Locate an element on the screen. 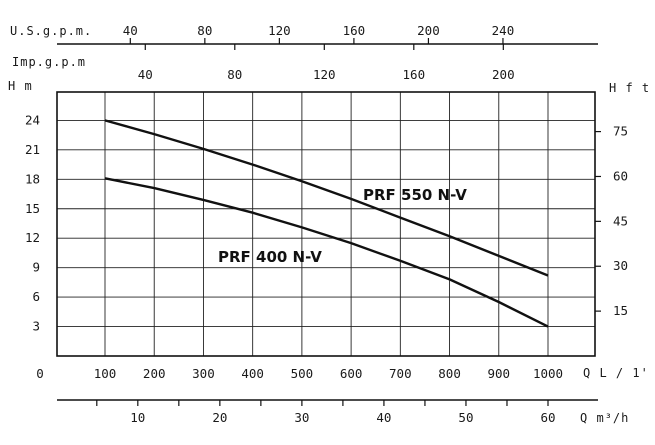 This screenshot has width=655, height=445. impgpm-tick-label: 160 is located at coordinates (414, 74).